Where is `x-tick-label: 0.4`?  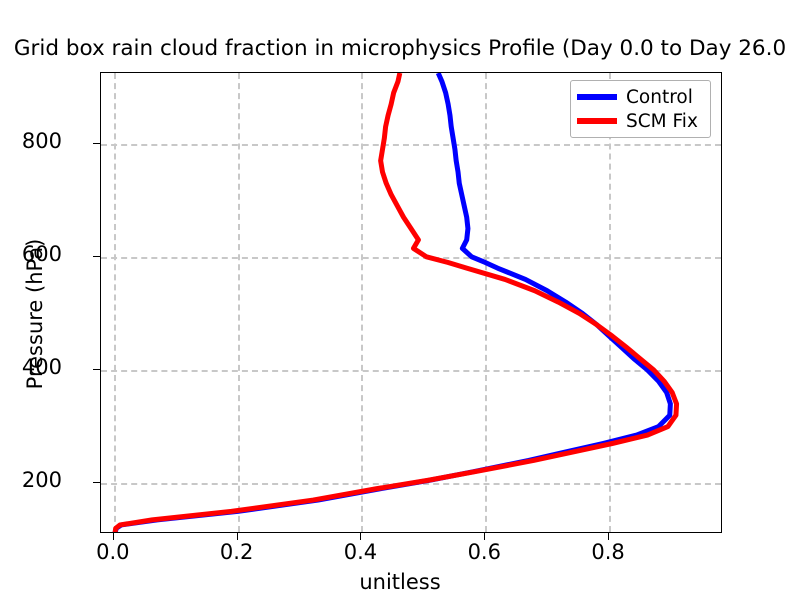 x-tick-label: 0.4 is located at coordinates (360, 552).